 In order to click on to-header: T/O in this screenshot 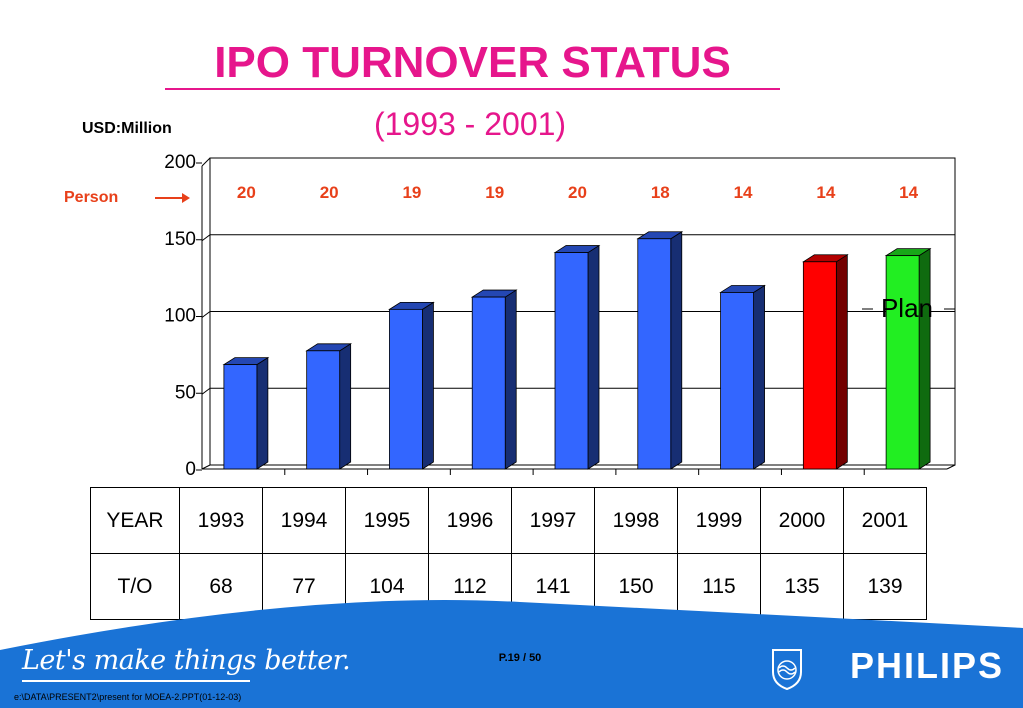, I will do `click(135, 586)`.